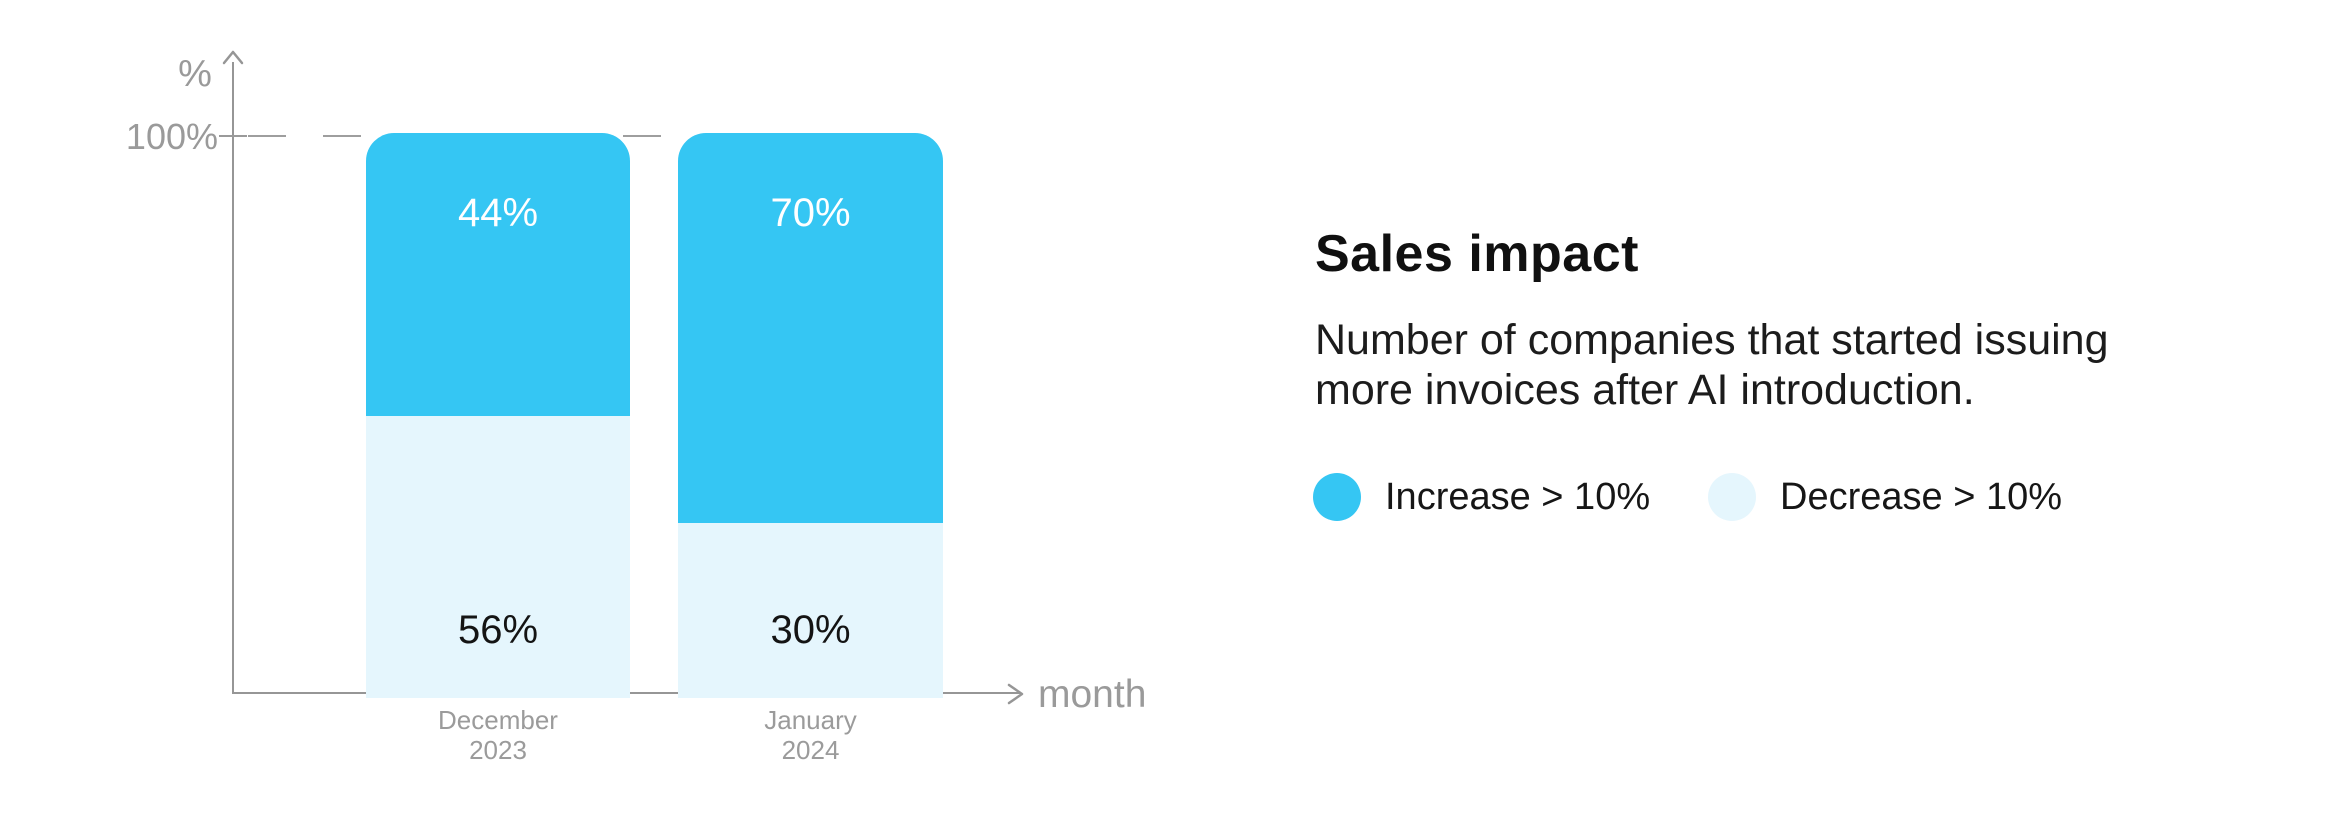 The height and width of the screenshot is (816, 2349). Describe the element at coordinates (498, 630) in the screenshot. I see `bar-value-label-decrease-december: 56%` at that location.